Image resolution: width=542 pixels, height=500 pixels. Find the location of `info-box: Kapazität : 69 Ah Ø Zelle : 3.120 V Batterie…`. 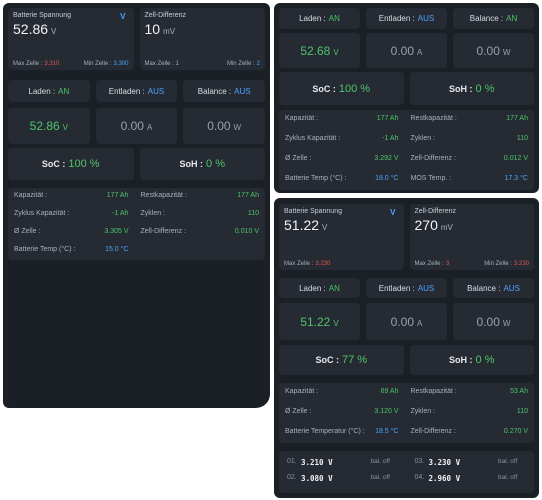

info-box: Kapazität : 69 Ah Ø Zelle : 3.120 V Batterie… is located at coordinates (406, 413).